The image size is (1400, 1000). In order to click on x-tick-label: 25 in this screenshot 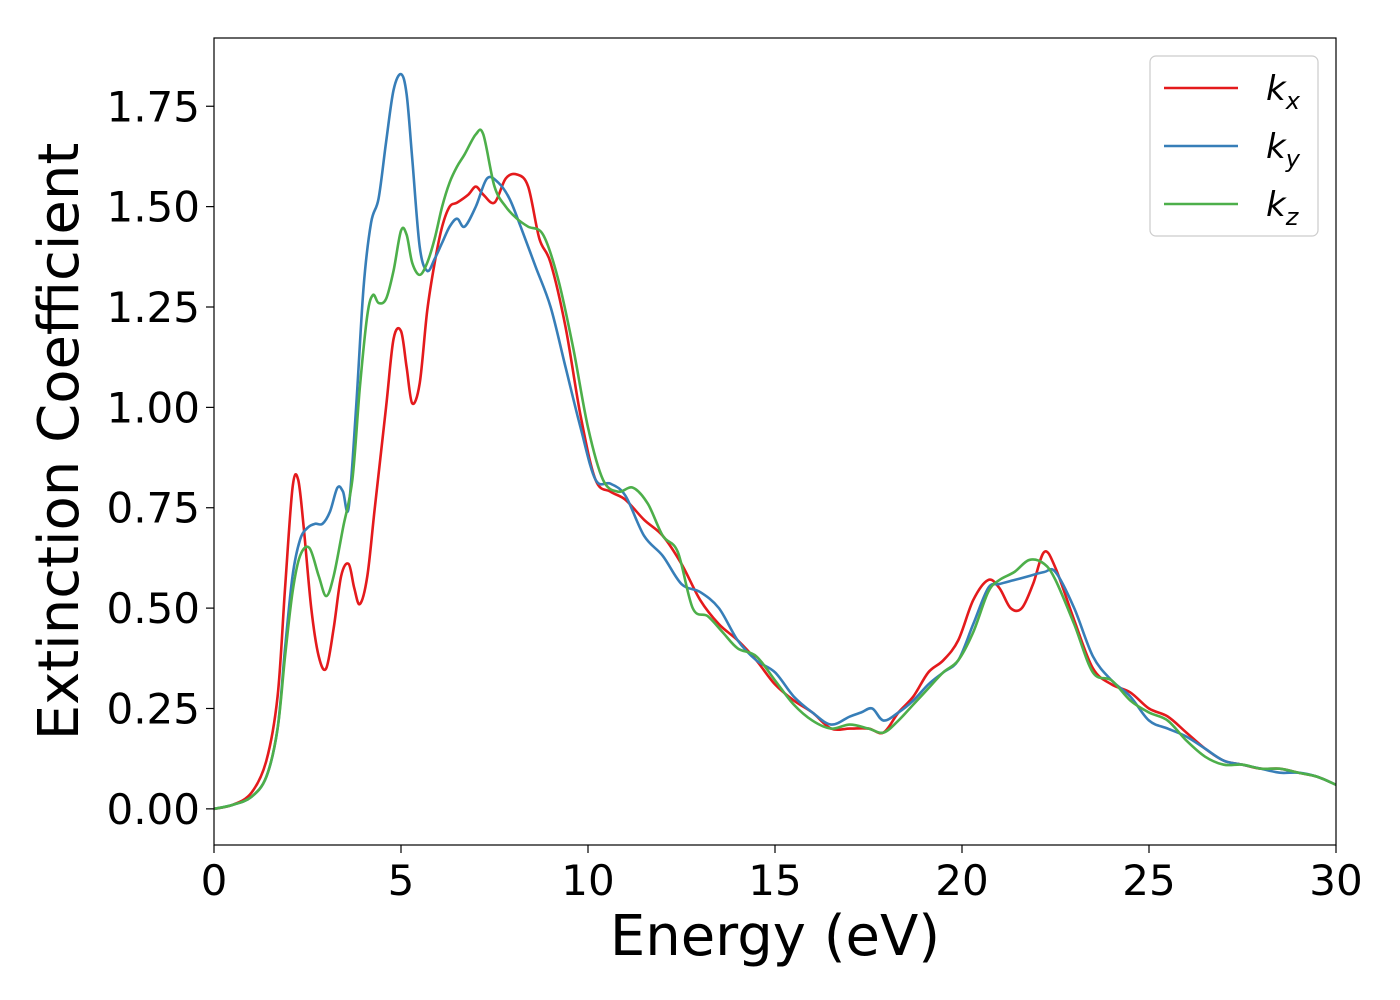, I will do `click(1148, 880)`.